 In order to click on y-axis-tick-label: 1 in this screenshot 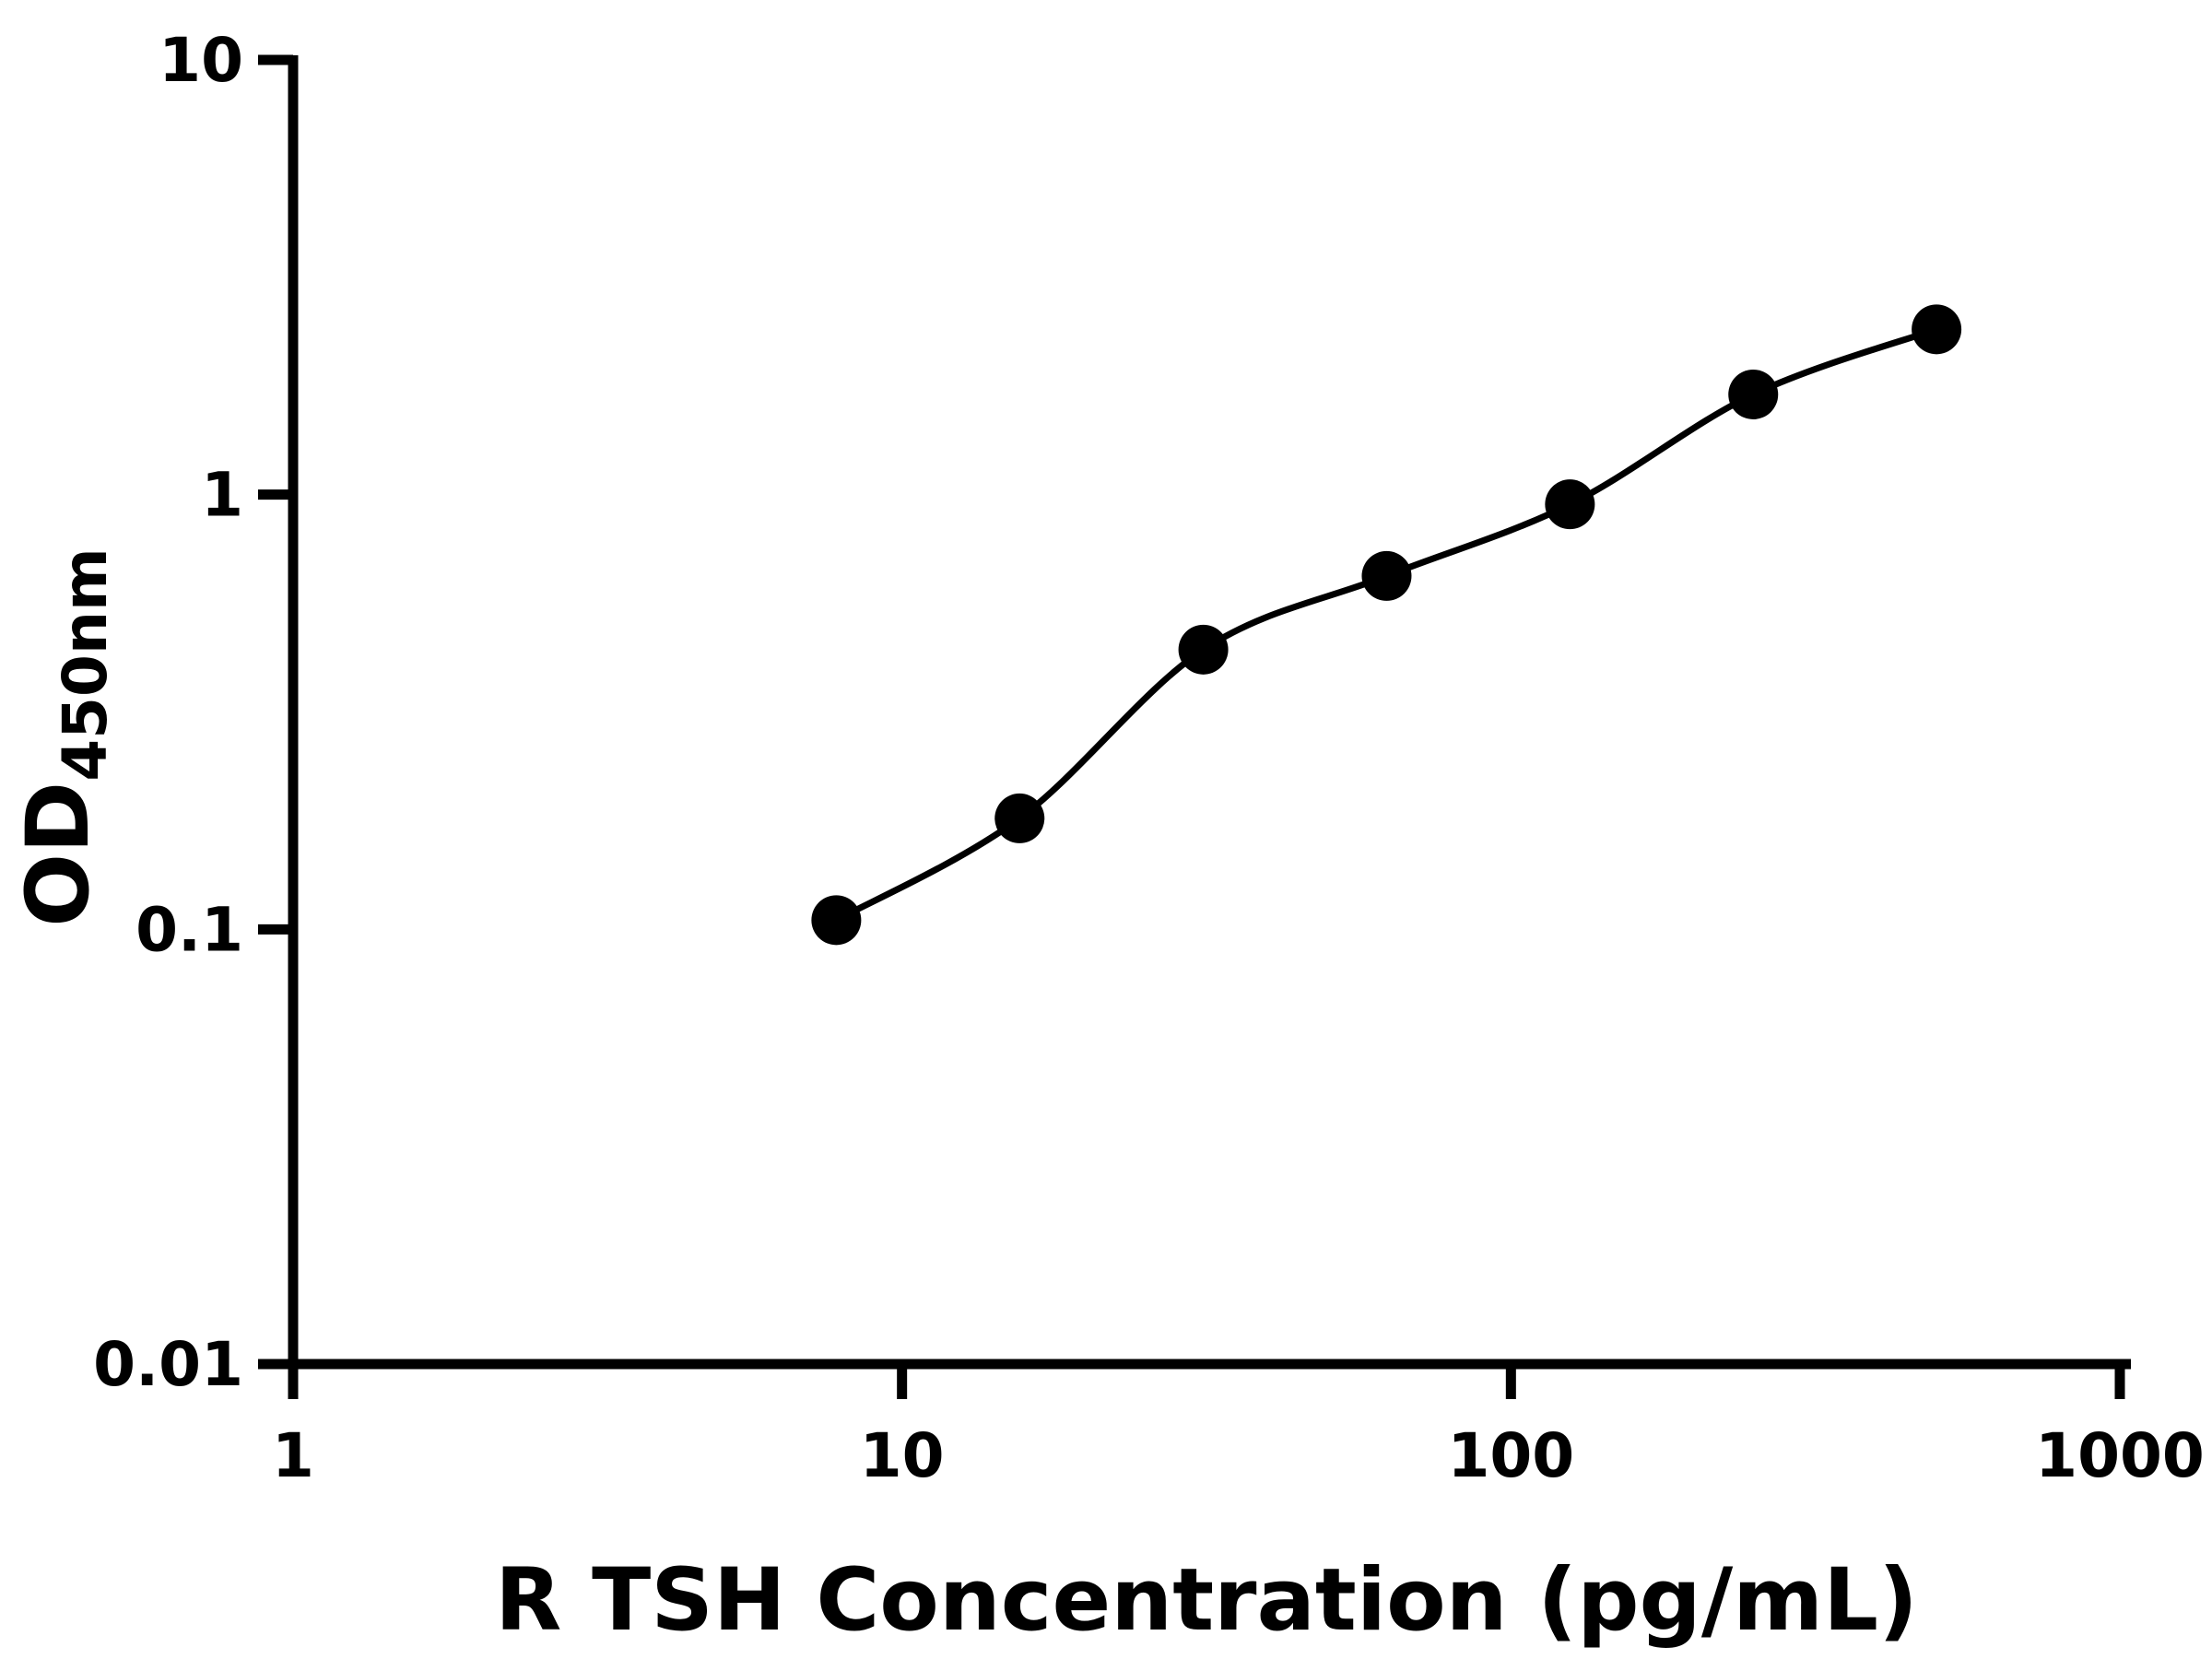, I will do `click(222, 495)`.